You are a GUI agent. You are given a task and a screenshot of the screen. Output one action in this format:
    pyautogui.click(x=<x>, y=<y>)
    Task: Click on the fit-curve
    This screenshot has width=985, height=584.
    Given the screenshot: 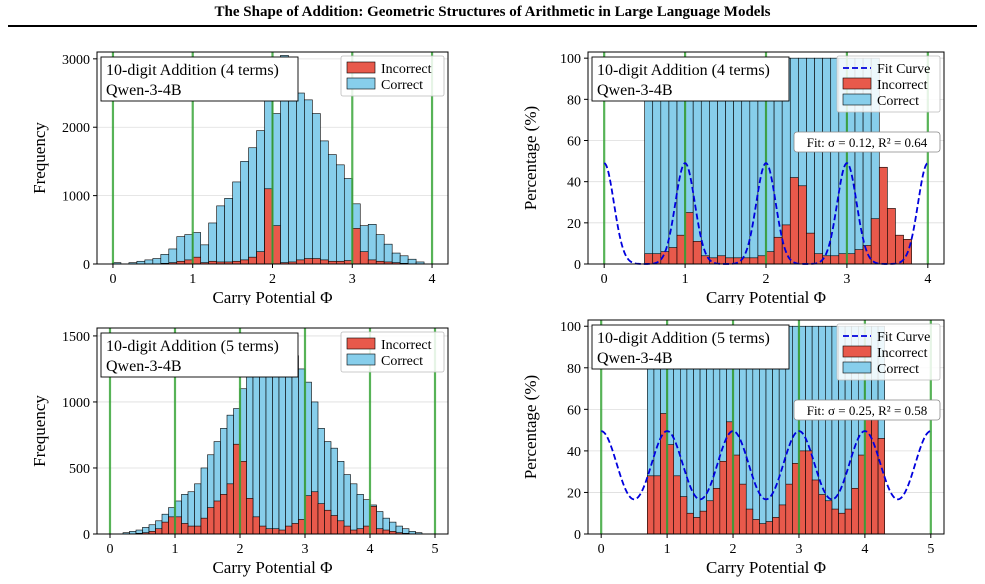 What is the action you would take?
    pyautogui.click(x=766, y=465)
    